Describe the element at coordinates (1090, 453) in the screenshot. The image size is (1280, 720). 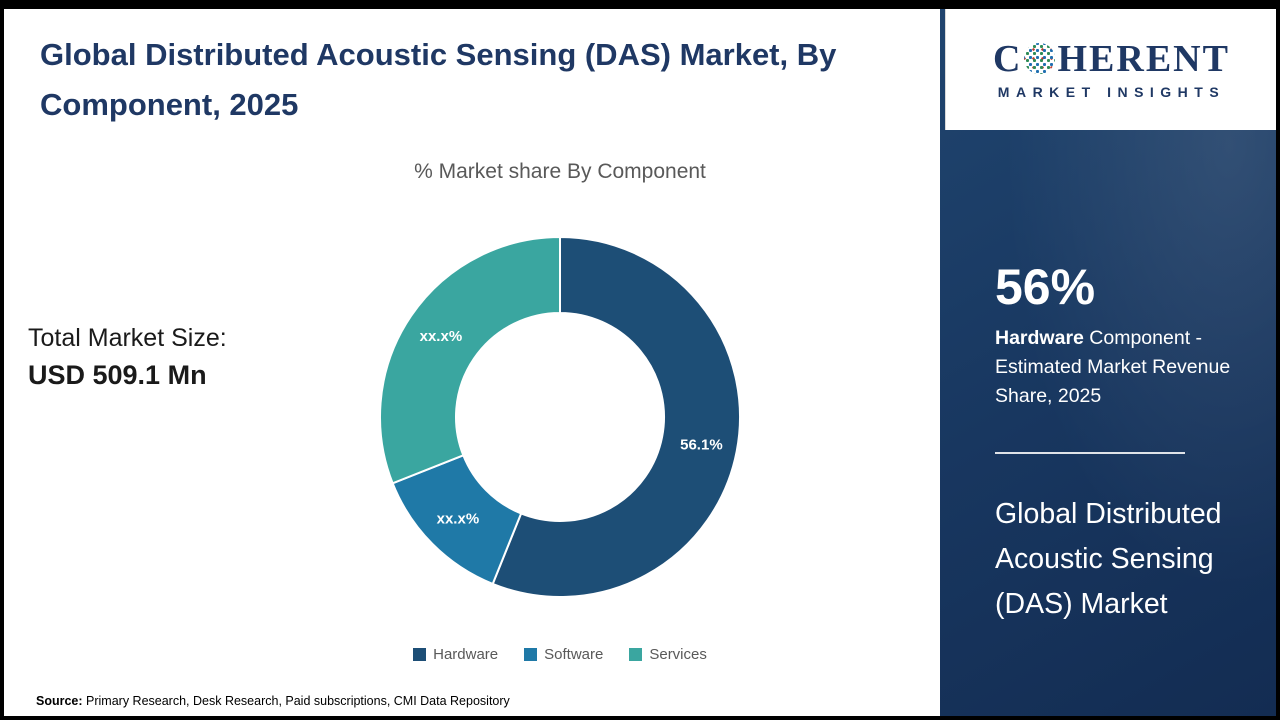
I see `divider` at that location.